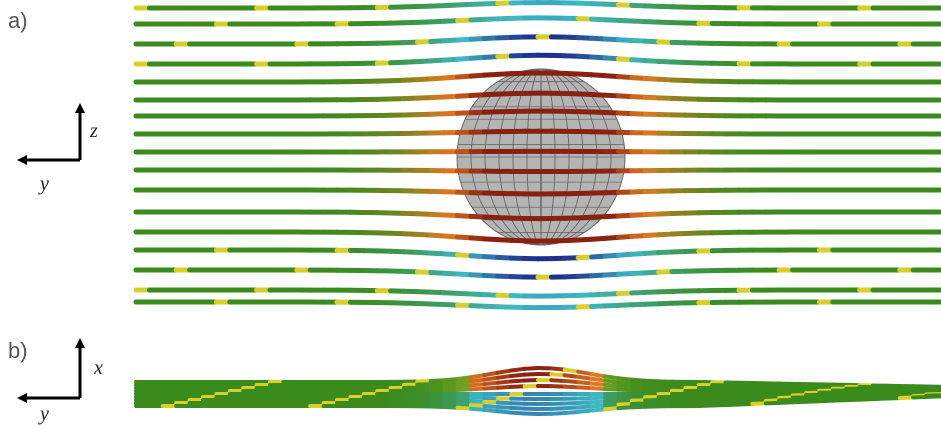 The image size is (941, 429). What do you see at coordinates (537, 391) in the screenshot?
I see `streamlines-b` at bounding box center [537, 391].